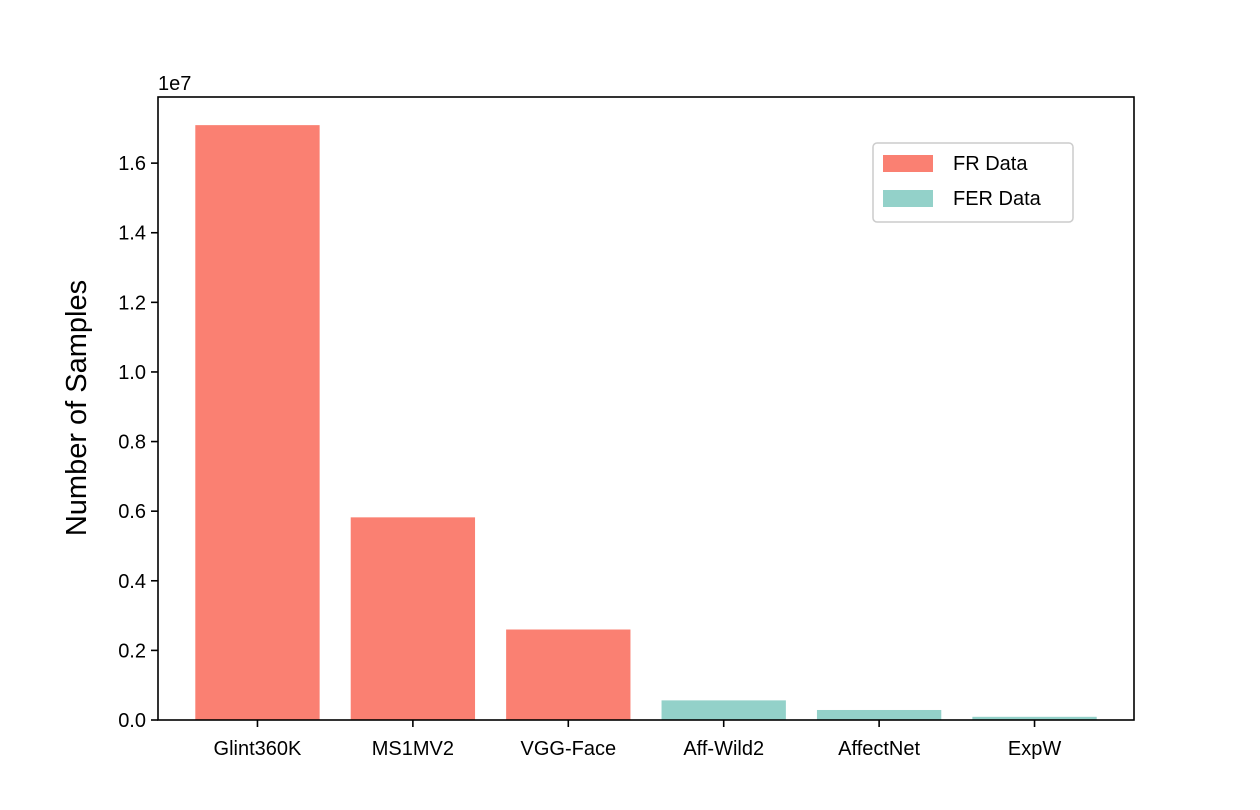  What do you see at coordinates (132, 582) in the screenshot?
I see `y-tick-label: 0.4` at bounding box center [132, 582].